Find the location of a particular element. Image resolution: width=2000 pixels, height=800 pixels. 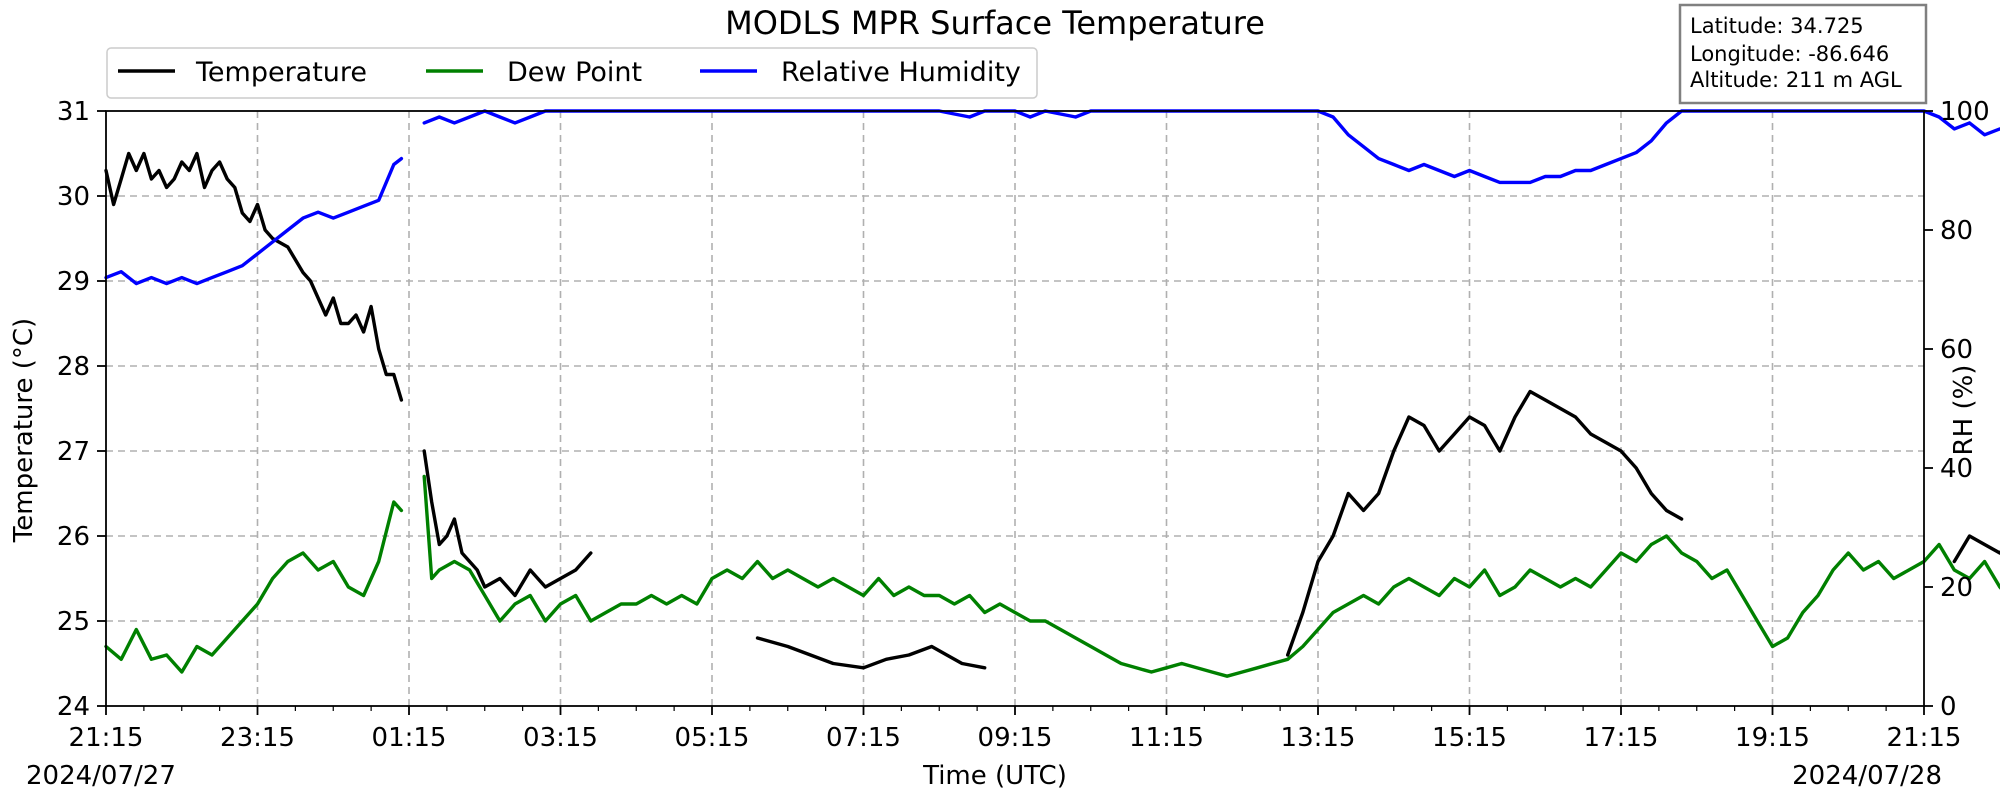

y-axis-left-label: Temperature (°C) is located at coordinates (24, 430).